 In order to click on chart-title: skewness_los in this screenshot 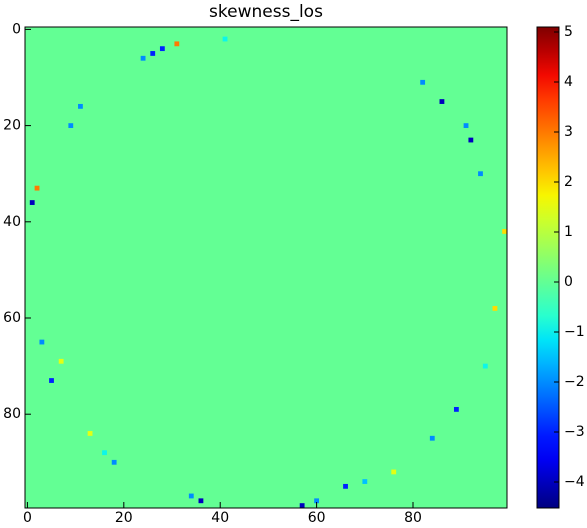, I will do `click(266, 12)`.